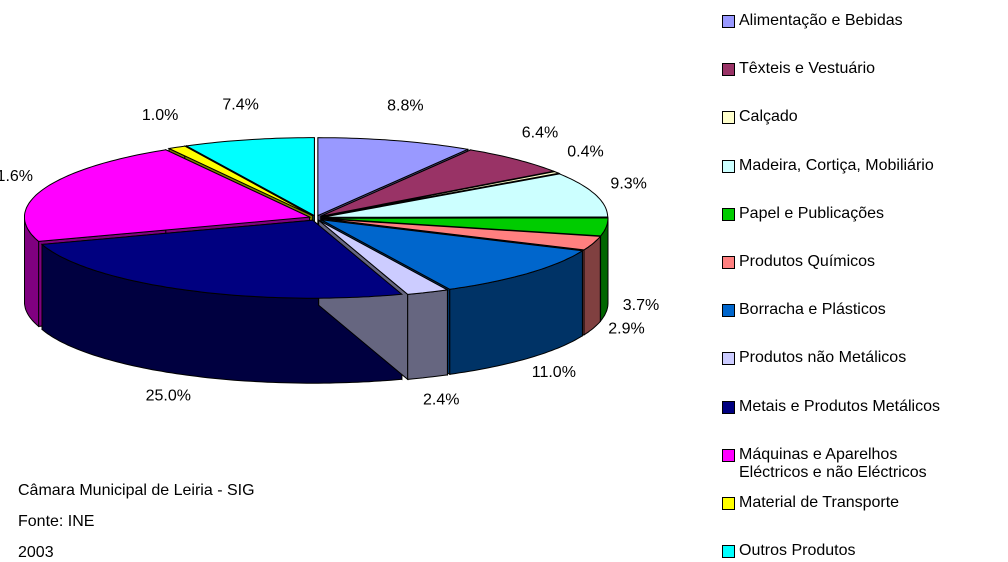 Image resolution: width=1008 pixels, height=562 pixels. I want to click on legend-item: Produtos não Metálicos, so click(814, 358).